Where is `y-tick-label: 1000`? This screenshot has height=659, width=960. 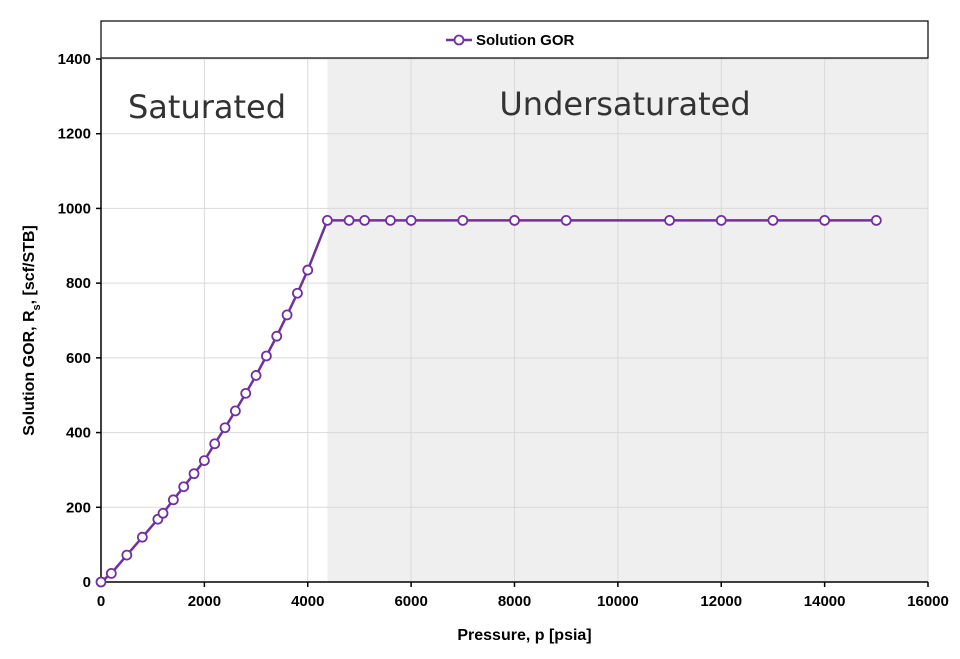
y-tick-label: 1000 is located at coordinates (74, 208).